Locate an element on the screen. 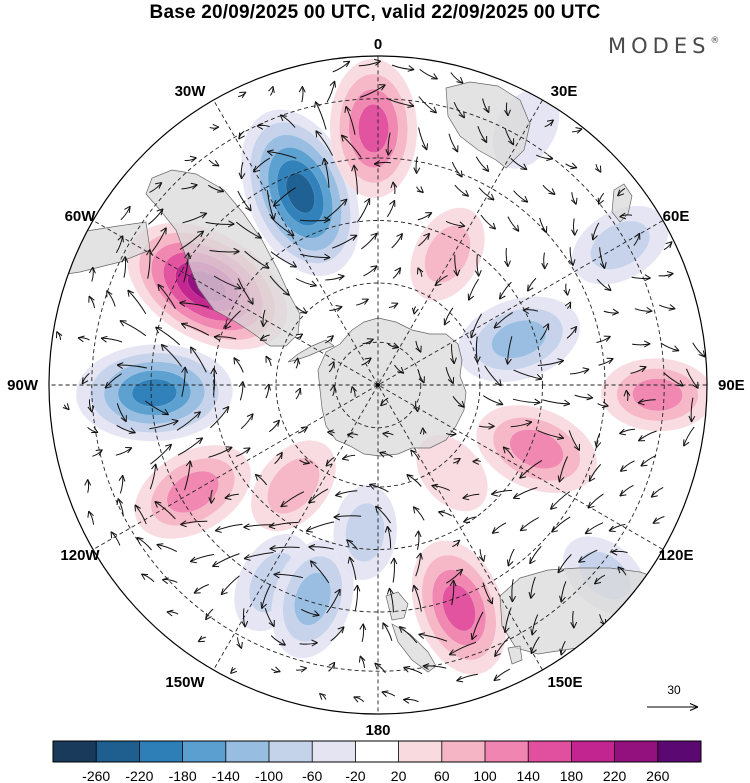 Image resolution: width=750 pixels, height=783 pixels. colorbar-tick-label: -260 is located at coordinates (96, 775).